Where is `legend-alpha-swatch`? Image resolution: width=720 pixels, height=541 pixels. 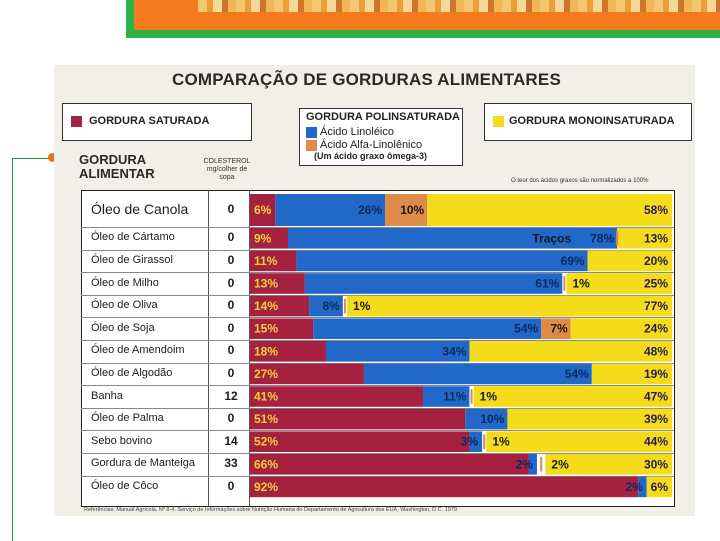 legend-alpha-swatch is located at coordinates (311, 145).